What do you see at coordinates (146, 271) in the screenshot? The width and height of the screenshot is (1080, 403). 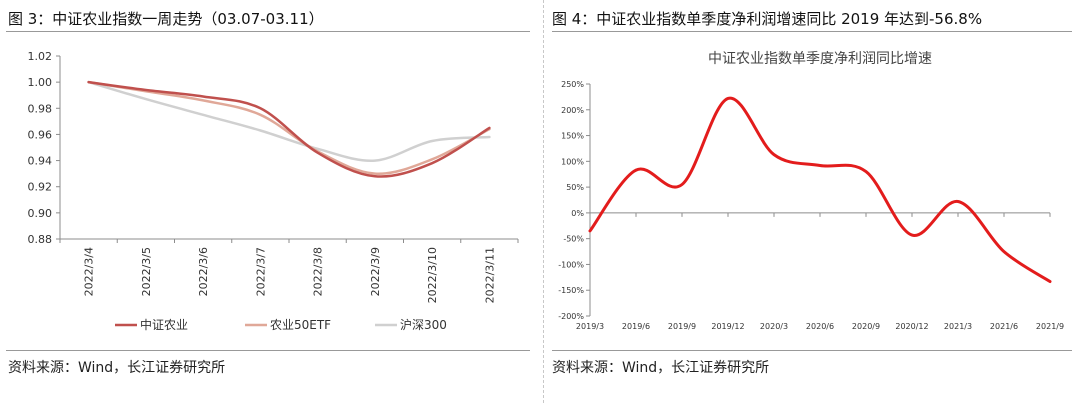 I see `x-tick-label: 2022/3/5` at bounding box center [146, 271].